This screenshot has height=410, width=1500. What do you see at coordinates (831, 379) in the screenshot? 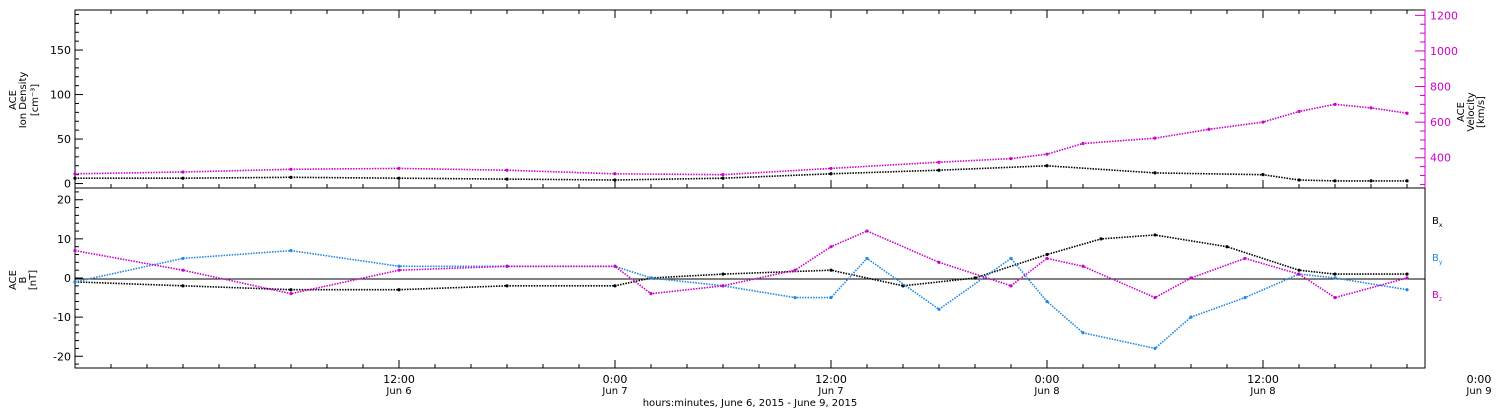
I see `x-tick-time: 12:00` at bounding box center [831, 379].